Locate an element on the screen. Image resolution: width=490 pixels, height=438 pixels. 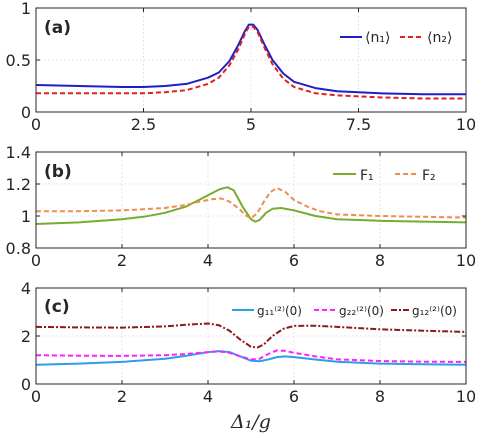
x-tick-label: 5 is located at coordinates (251, 124).